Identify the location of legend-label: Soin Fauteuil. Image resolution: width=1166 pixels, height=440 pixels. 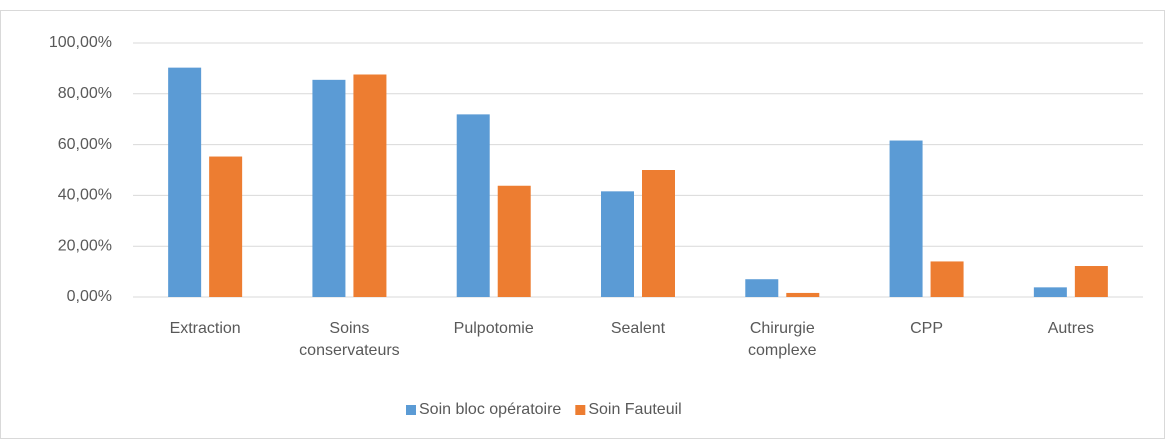
(634, 409).